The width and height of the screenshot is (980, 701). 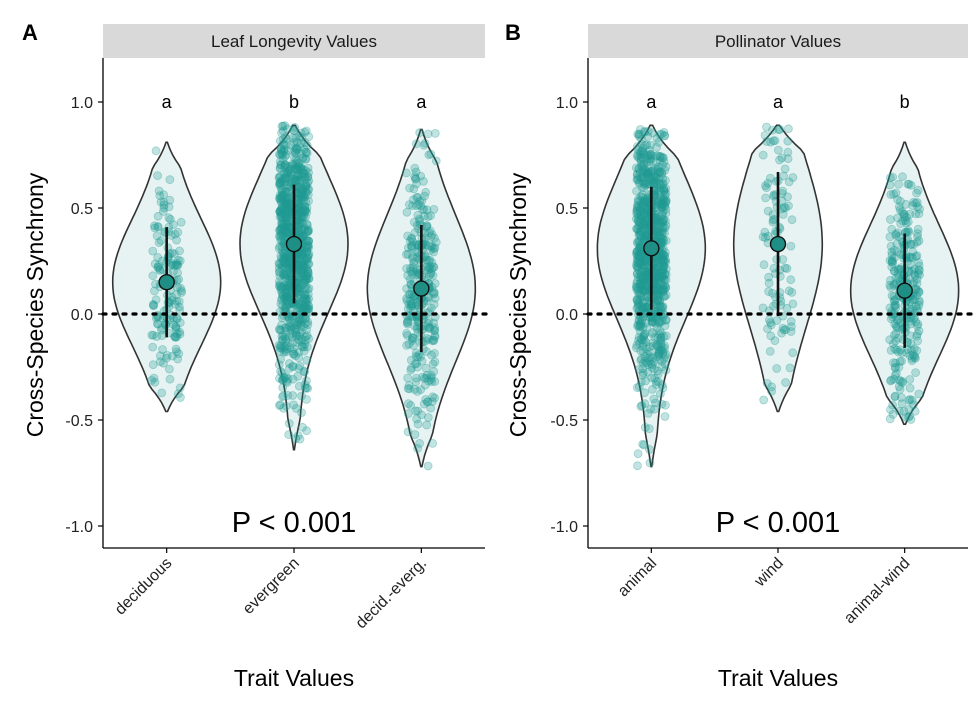 I want to click on panel-label: B, so click(x=513, y=32).